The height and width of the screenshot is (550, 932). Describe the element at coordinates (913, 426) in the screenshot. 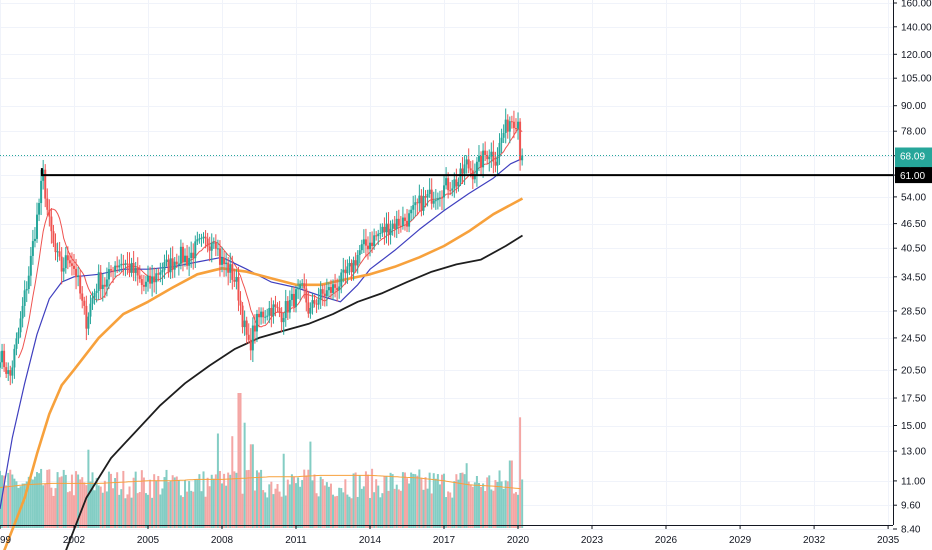

I see `price-tick-label: 15.00` at that location.